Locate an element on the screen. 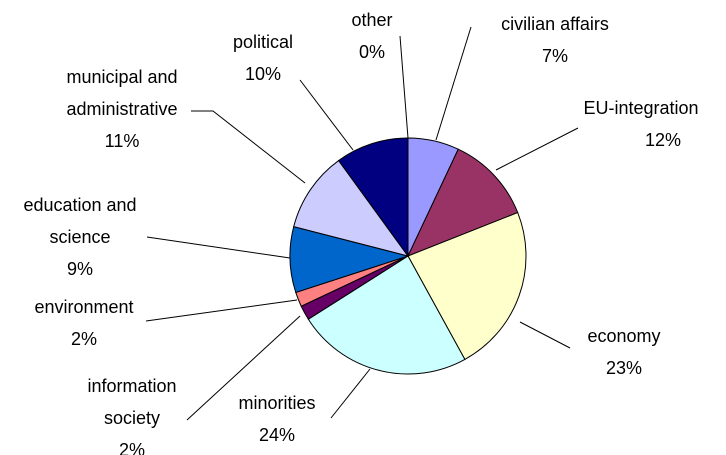  slice-value-label: 23% is located at coordinates (624, 368).